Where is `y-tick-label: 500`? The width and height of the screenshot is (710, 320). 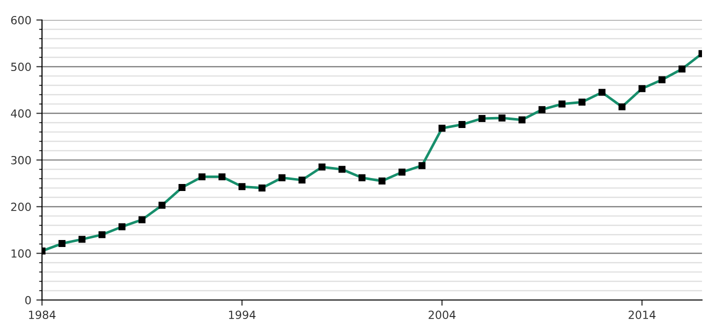
y-tick-label: 500 is located at coordinates (21, 67).